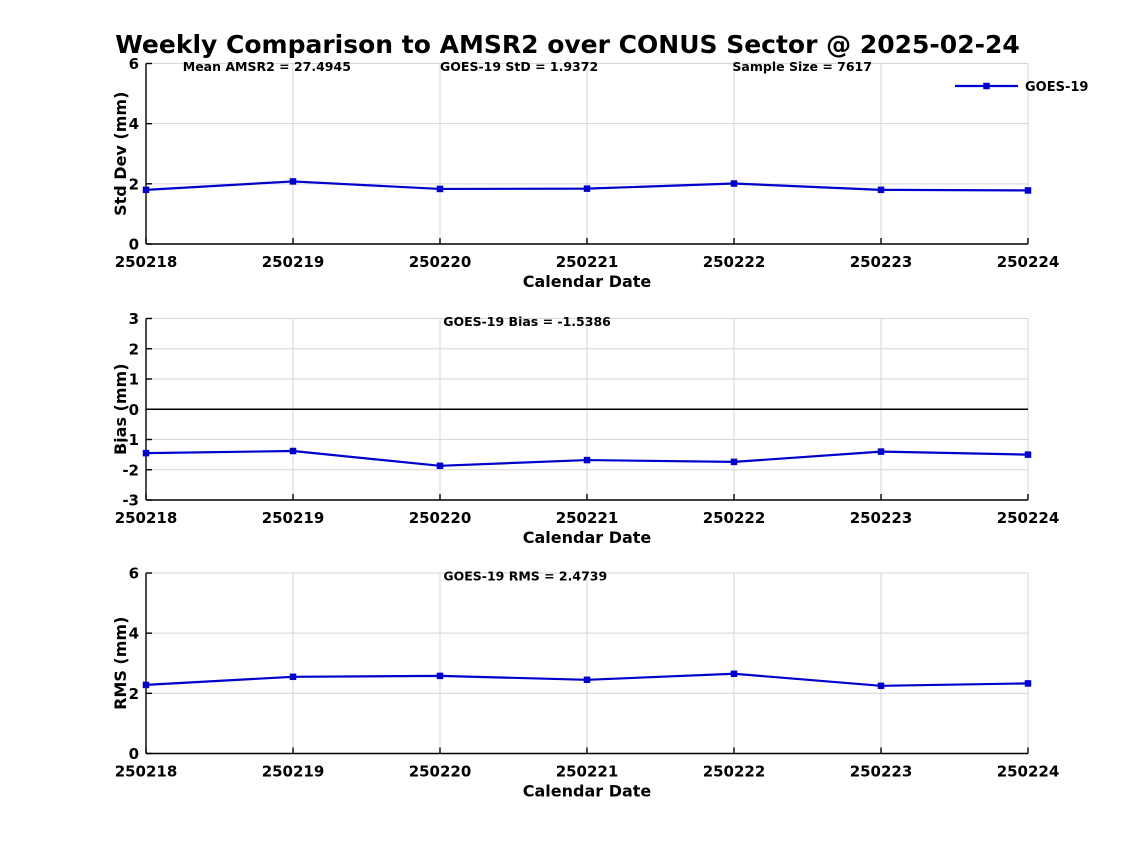 This screenshot has width=1135, height=851. I want to click on annotation-rms: GOES-19 RMS = 2.4739, so click(525, 576).